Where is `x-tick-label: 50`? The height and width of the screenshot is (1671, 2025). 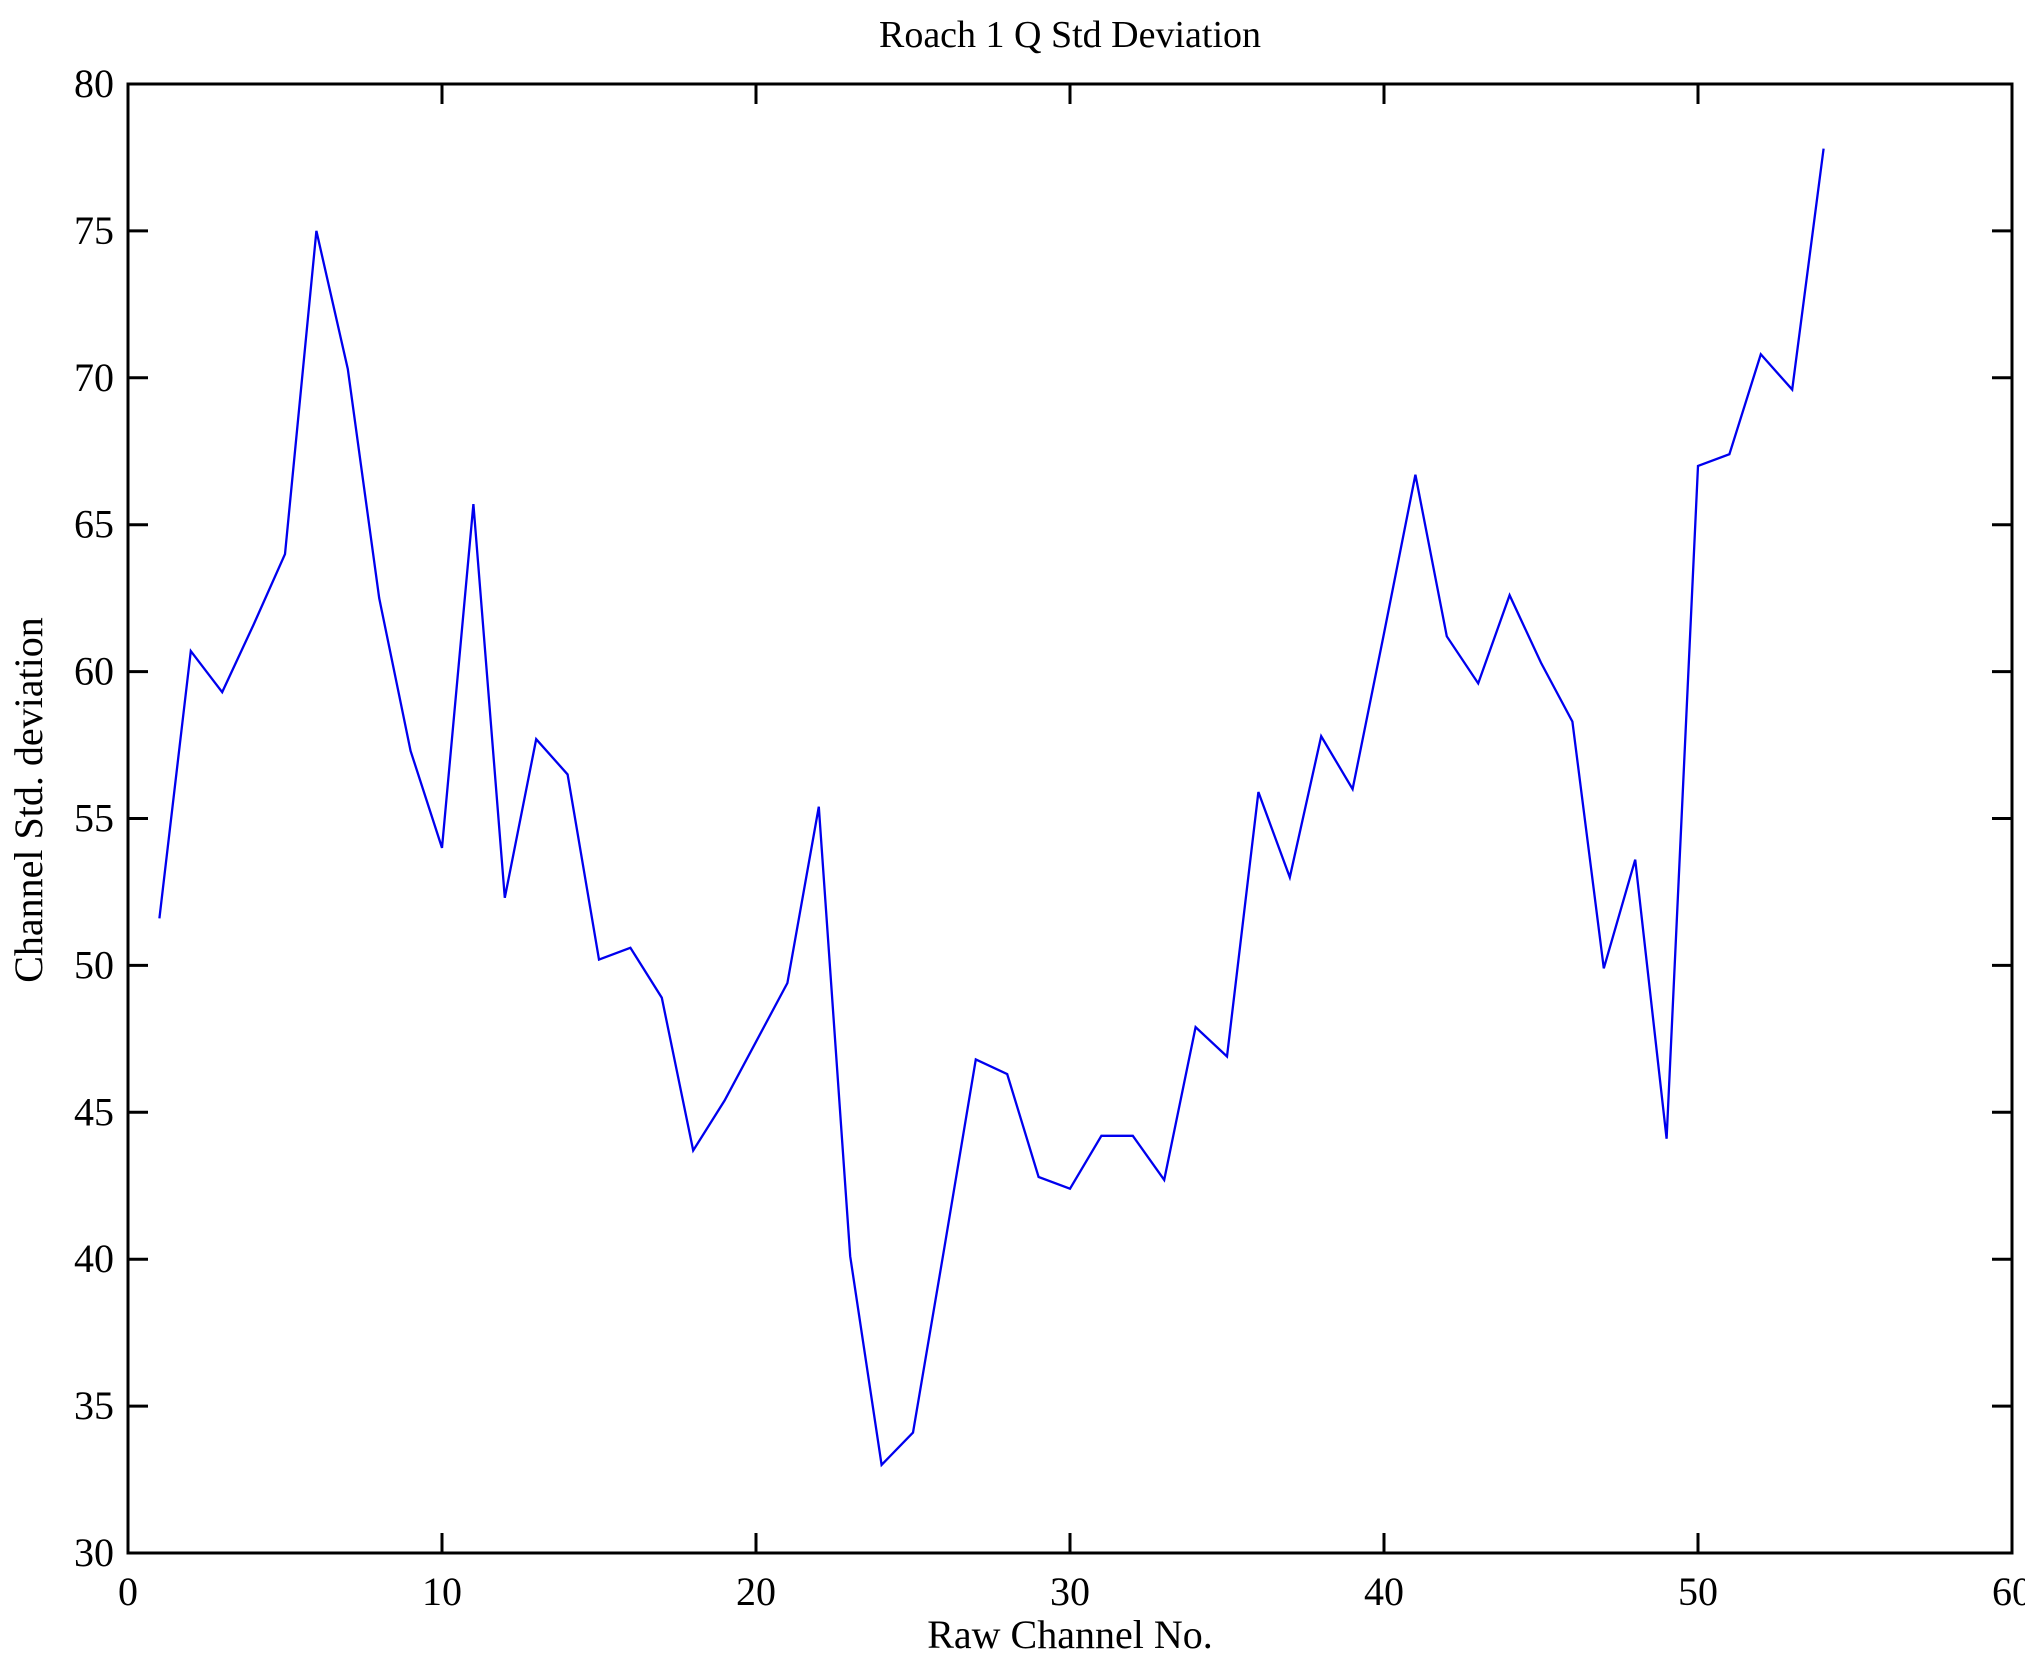
x-tick-label: 50 is located at coordinates (1698, 1591).